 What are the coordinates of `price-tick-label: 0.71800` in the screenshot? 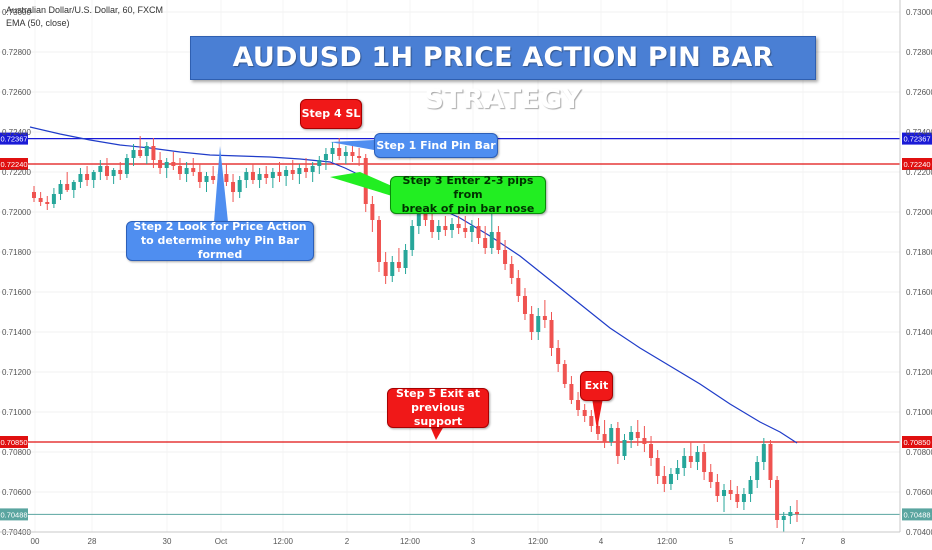 It's located at (919, 252).